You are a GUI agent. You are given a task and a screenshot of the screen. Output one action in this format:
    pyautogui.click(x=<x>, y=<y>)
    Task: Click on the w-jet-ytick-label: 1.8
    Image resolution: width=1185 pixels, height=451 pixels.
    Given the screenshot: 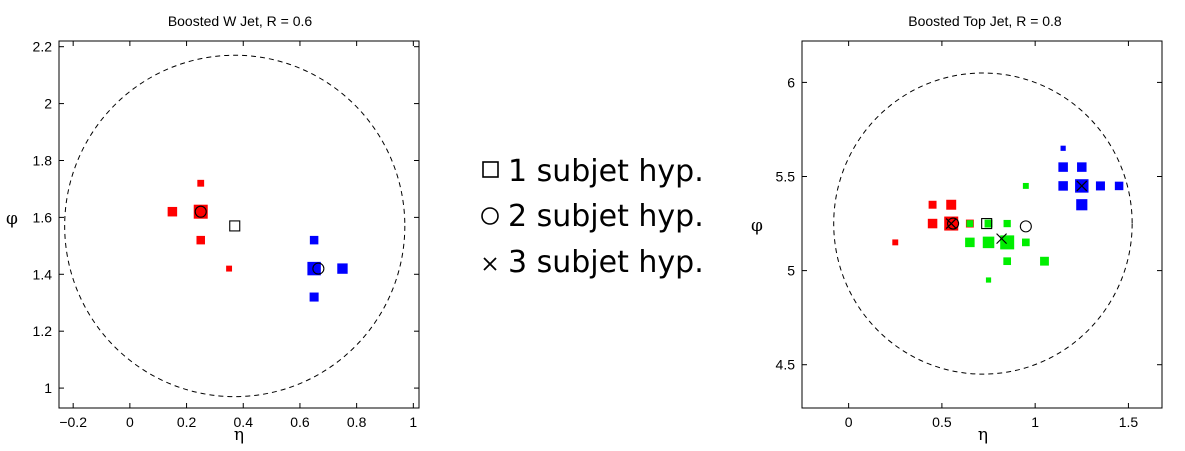 What is the action you would take?
    pyautogui.click(x=43, y=160)
    